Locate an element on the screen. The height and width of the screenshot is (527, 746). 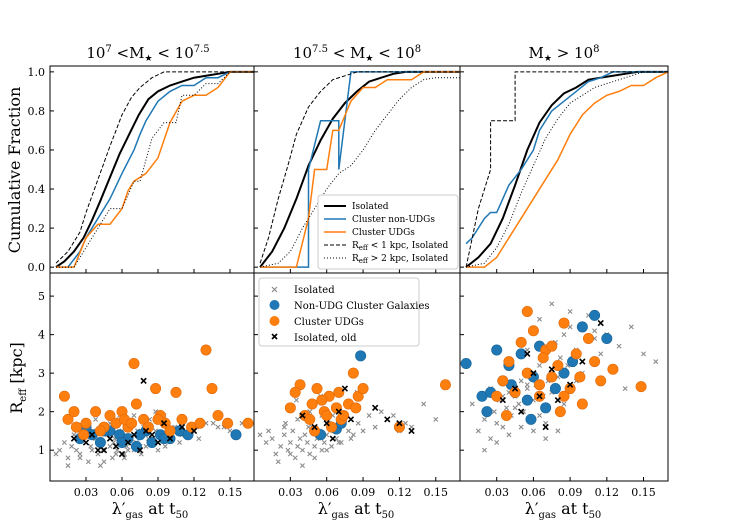
y-tick-label: 2 is located at coordinates (41, 412).